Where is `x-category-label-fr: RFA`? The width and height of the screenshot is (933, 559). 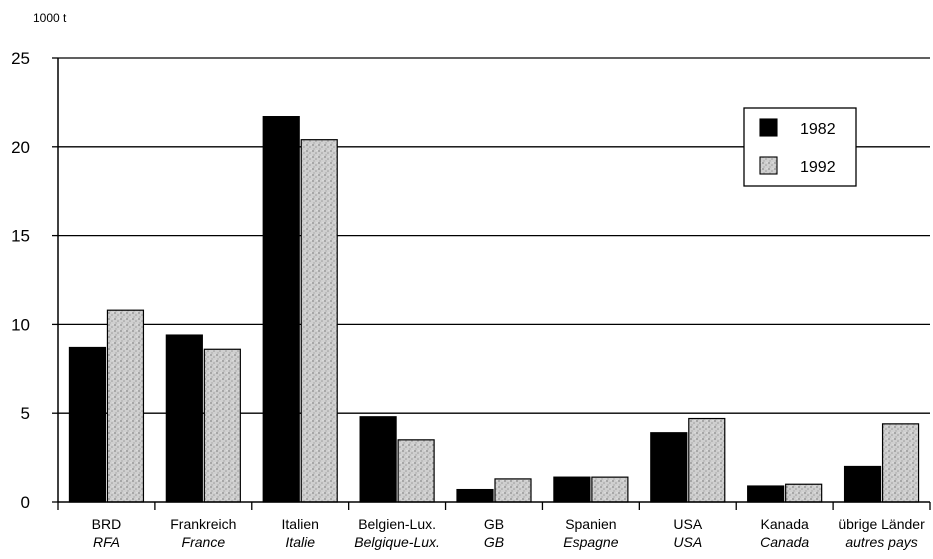 x-category-label-fr: RFA is located at coordinates (106, 542).